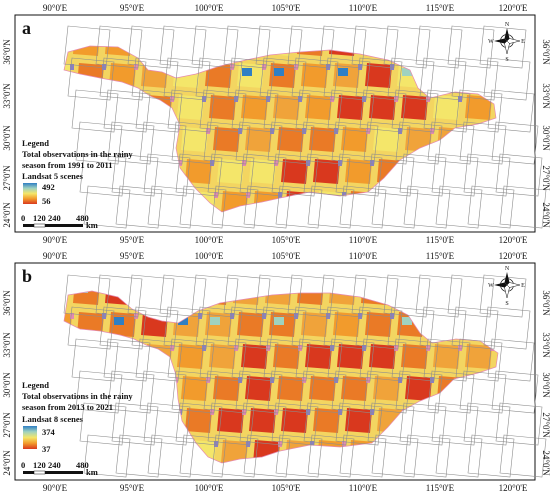 This screenshot has height=502, width=550. I want to click on panel-letter: a, so click(26, 28).